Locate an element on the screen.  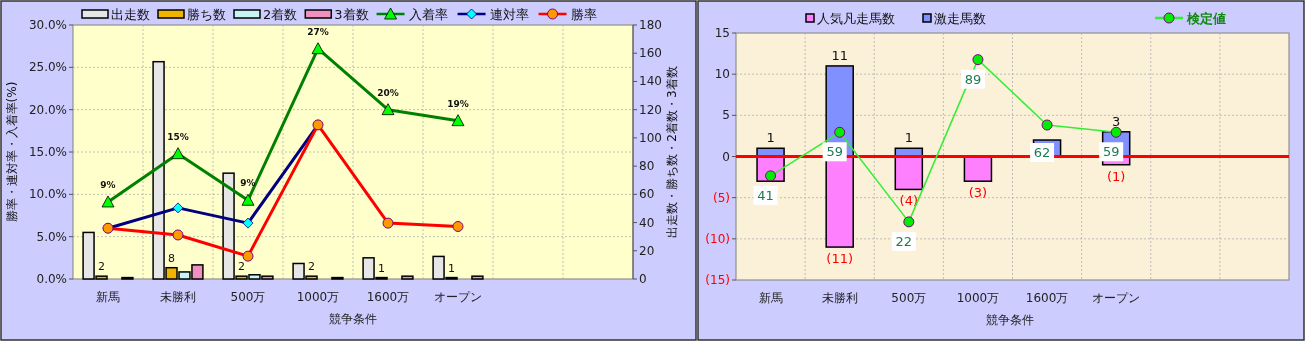
y2-tick-label: 120 is located at coordinates (650, 109).